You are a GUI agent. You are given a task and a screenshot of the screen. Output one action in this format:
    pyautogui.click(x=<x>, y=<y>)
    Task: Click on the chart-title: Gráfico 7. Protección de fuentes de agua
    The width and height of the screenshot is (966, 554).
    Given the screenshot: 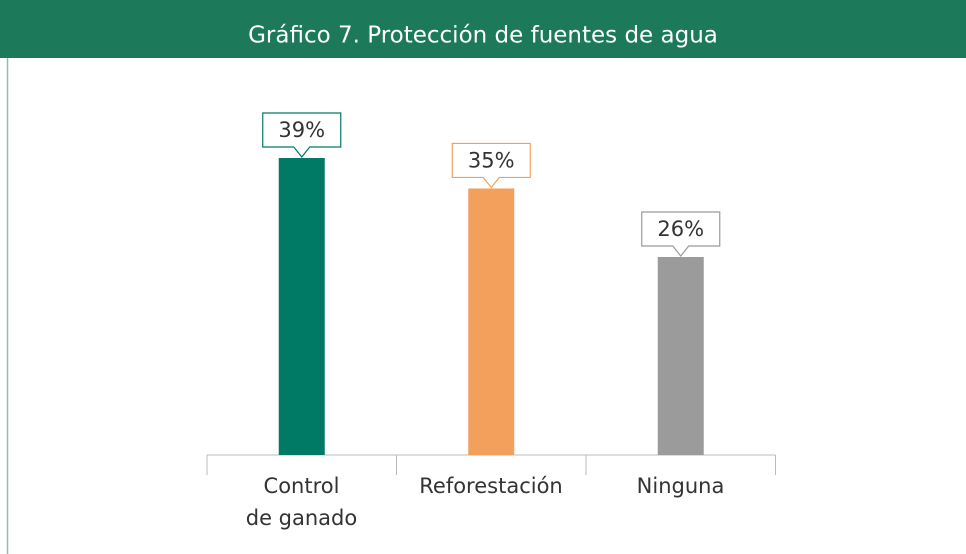 What is the action you would take?
    pyautogui.click(x=483, y=36)
    